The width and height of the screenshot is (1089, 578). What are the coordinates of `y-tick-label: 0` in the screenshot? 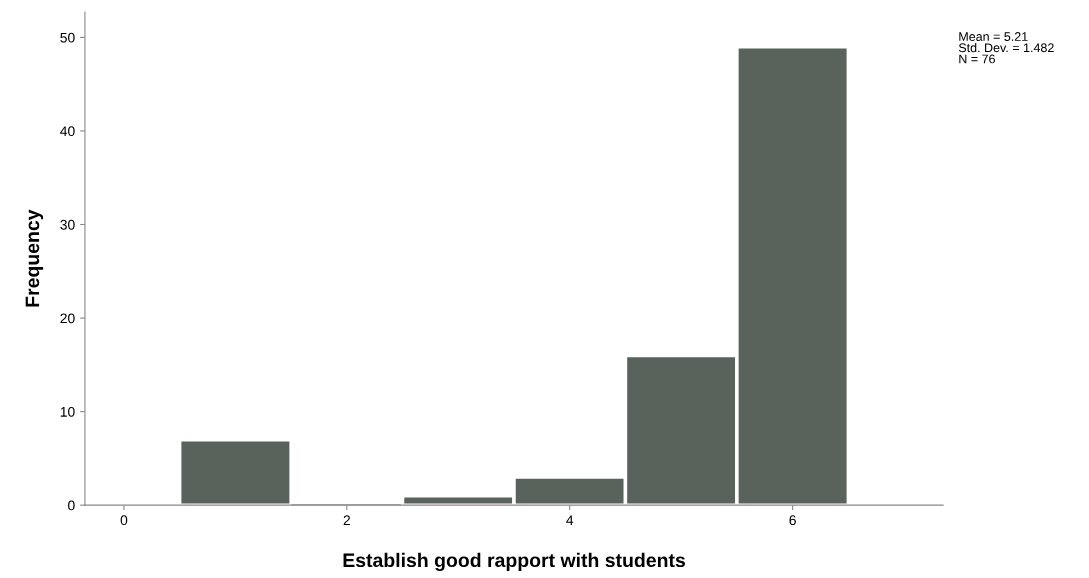 It's located at (71, 505).